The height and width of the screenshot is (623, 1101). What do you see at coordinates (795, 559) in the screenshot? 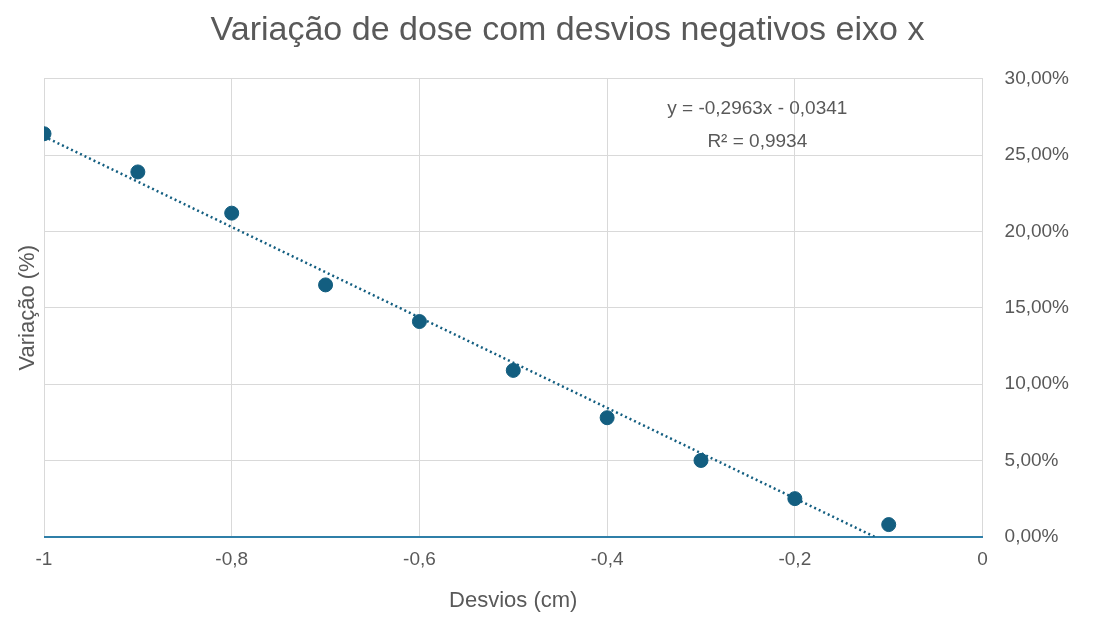
I see `x-tick-label: -0,2` at bounding box center [795, 559].